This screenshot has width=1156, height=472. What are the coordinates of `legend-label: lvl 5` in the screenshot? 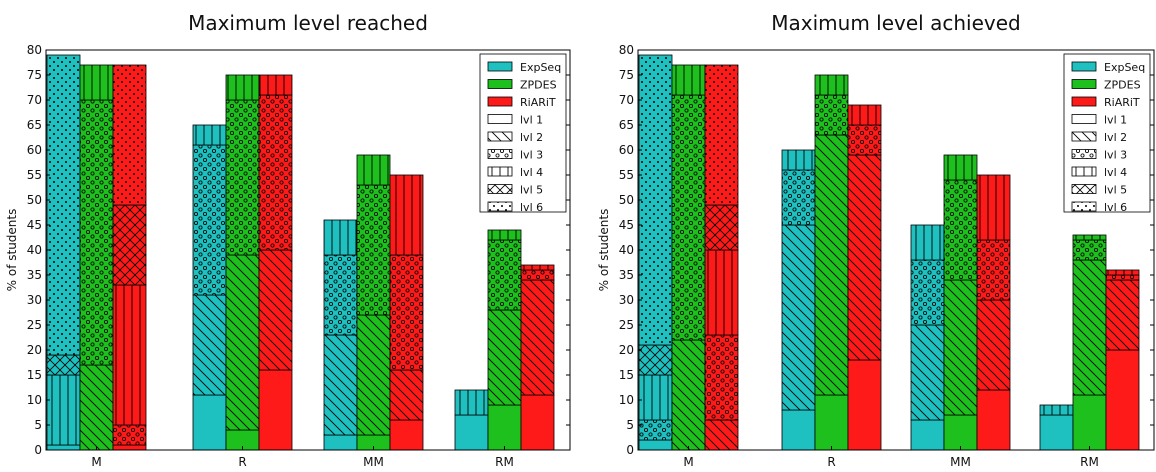 It's located at (531, 190).